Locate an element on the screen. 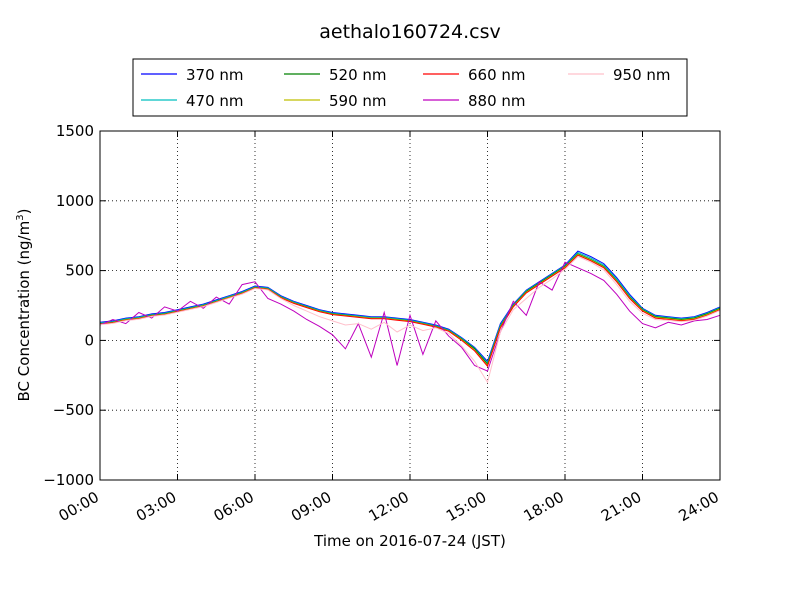  legend-label: 520 nm is located at coordinates (358, 75).